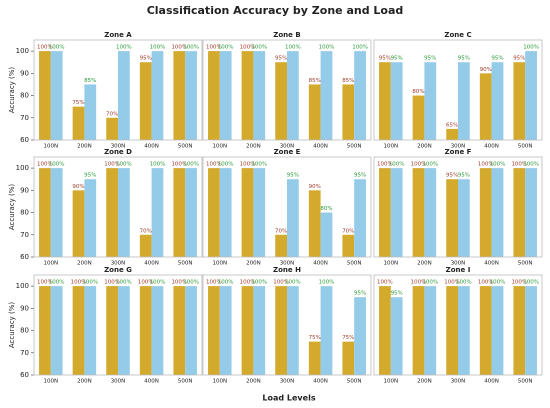  Describe the element at coordinates (286, 35) in the screenshot. I see `panel-title: Zone B` at that location.